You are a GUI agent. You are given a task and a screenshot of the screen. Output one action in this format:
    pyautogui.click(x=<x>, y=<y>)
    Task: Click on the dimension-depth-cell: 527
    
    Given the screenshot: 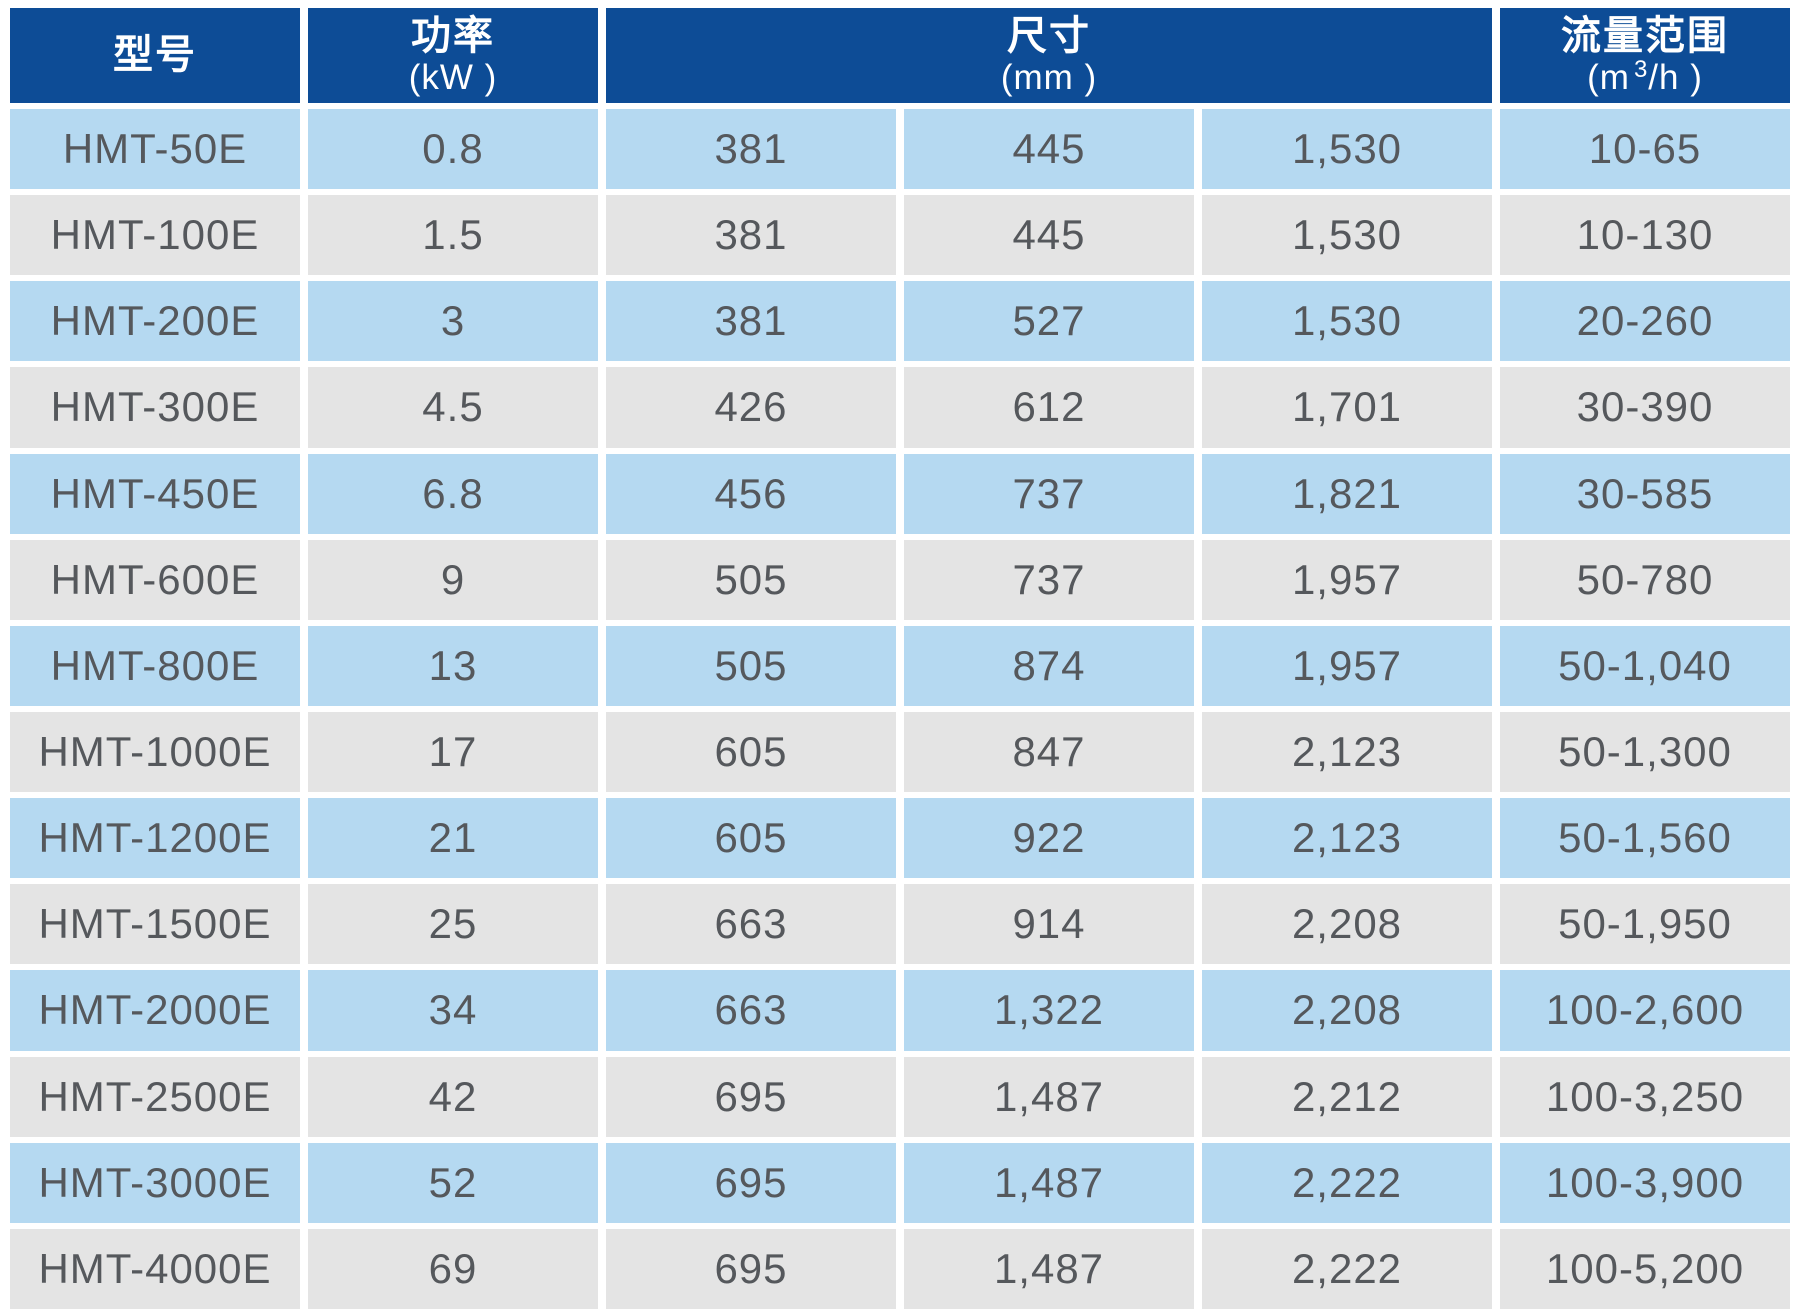 What is the action you would take?
    pyautogui.click(x=1049, y=321)
    